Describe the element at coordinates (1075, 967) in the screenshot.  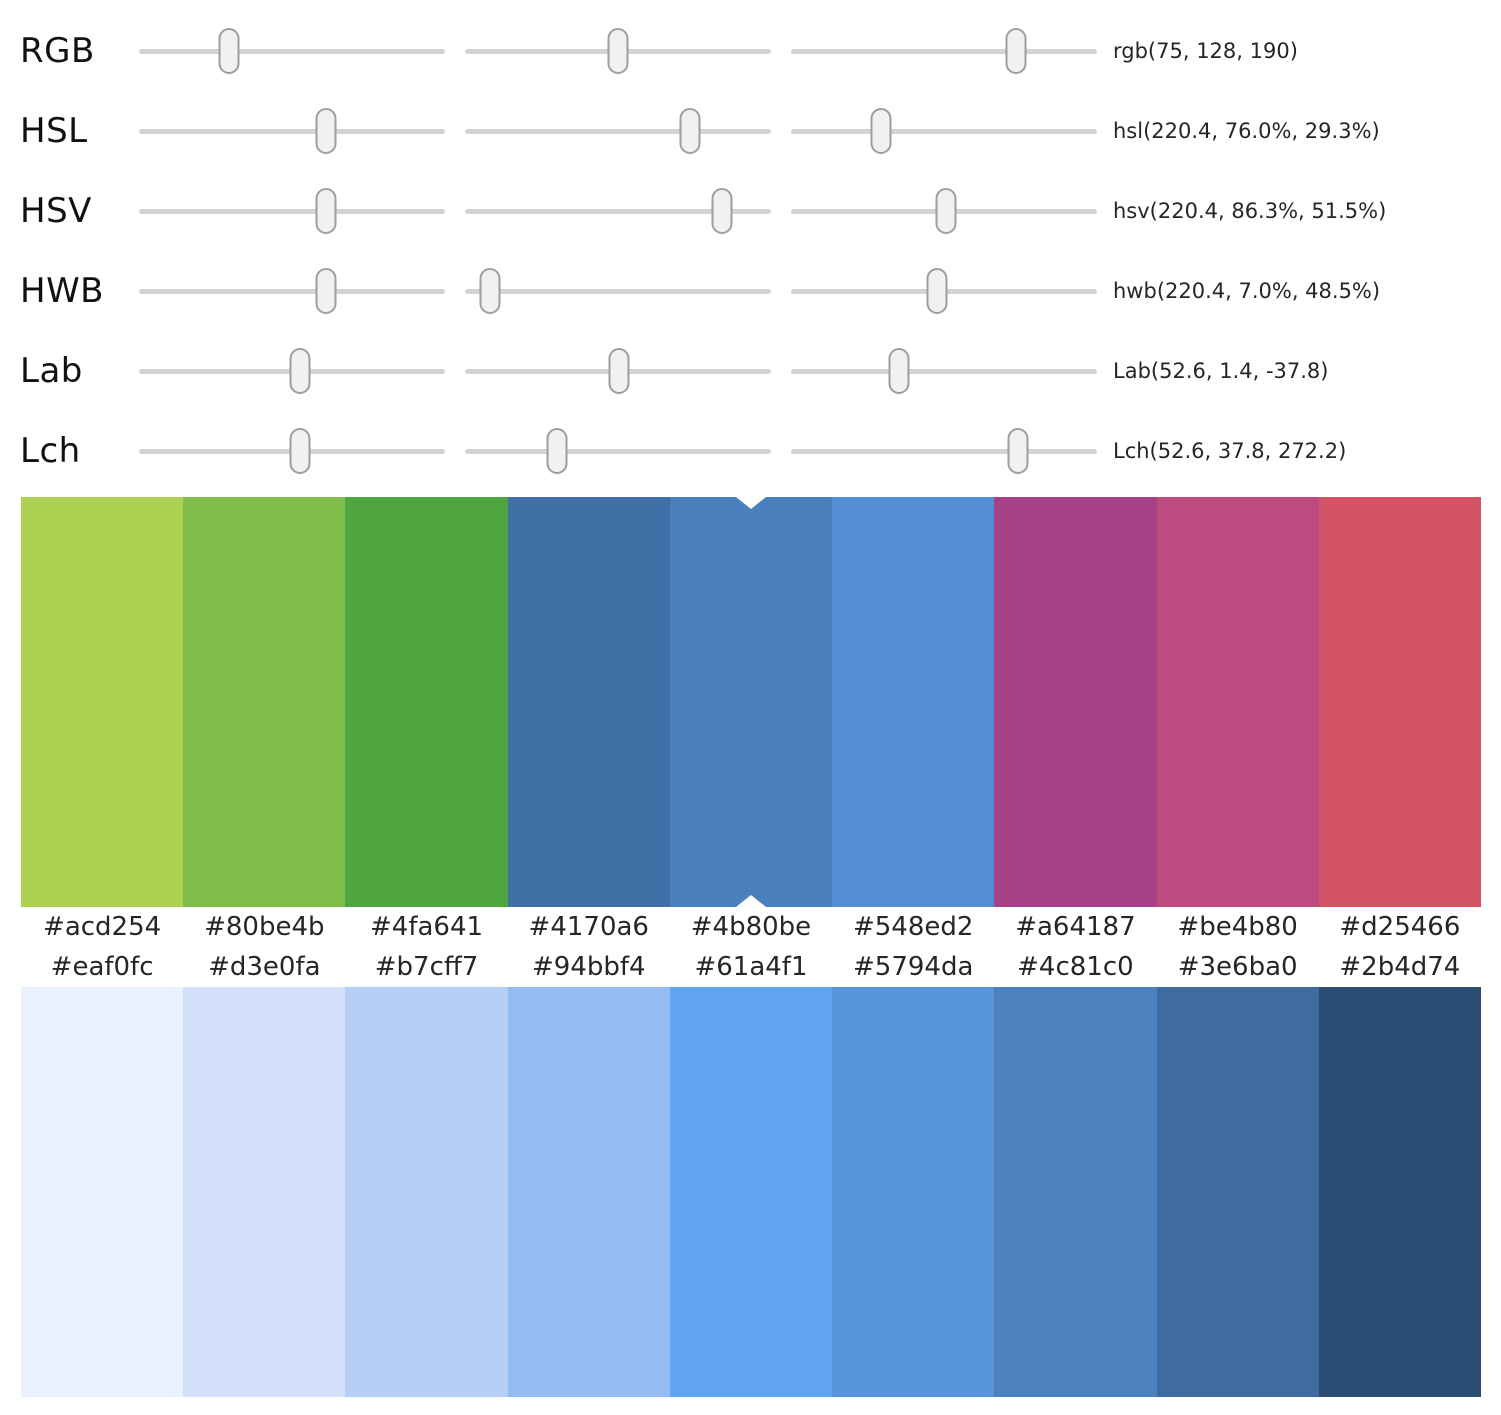
I see `hex-code-label: #4c81c0` at that location.